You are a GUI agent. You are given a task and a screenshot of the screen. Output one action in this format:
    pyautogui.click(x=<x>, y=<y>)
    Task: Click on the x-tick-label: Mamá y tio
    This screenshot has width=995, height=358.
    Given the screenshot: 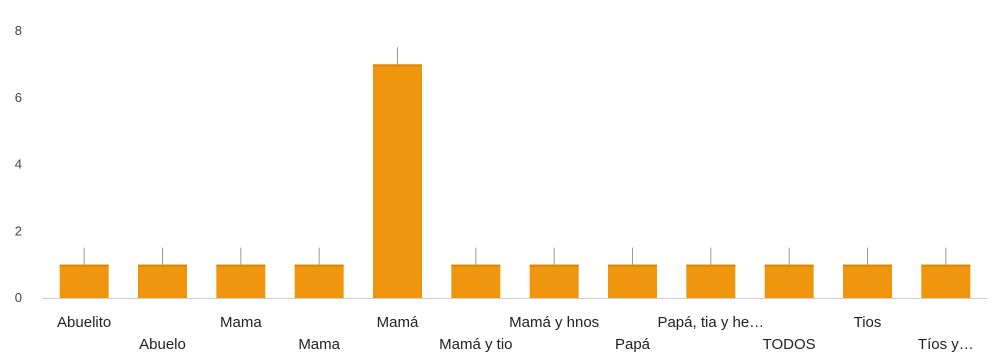 What is the action you would take?
    pyautogui.click(x=475, y=344)
    